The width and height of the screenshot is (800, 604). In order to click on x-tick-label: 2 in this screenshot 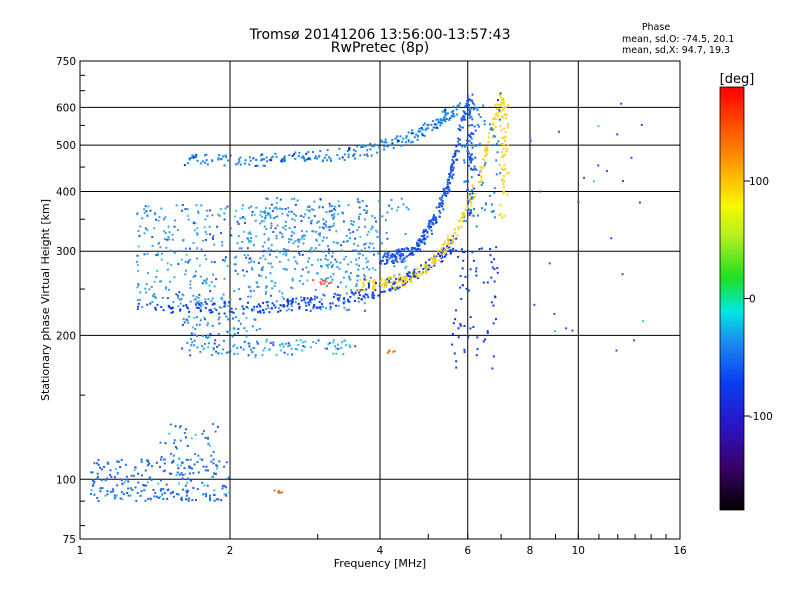, I will do `click(230, 551)`.